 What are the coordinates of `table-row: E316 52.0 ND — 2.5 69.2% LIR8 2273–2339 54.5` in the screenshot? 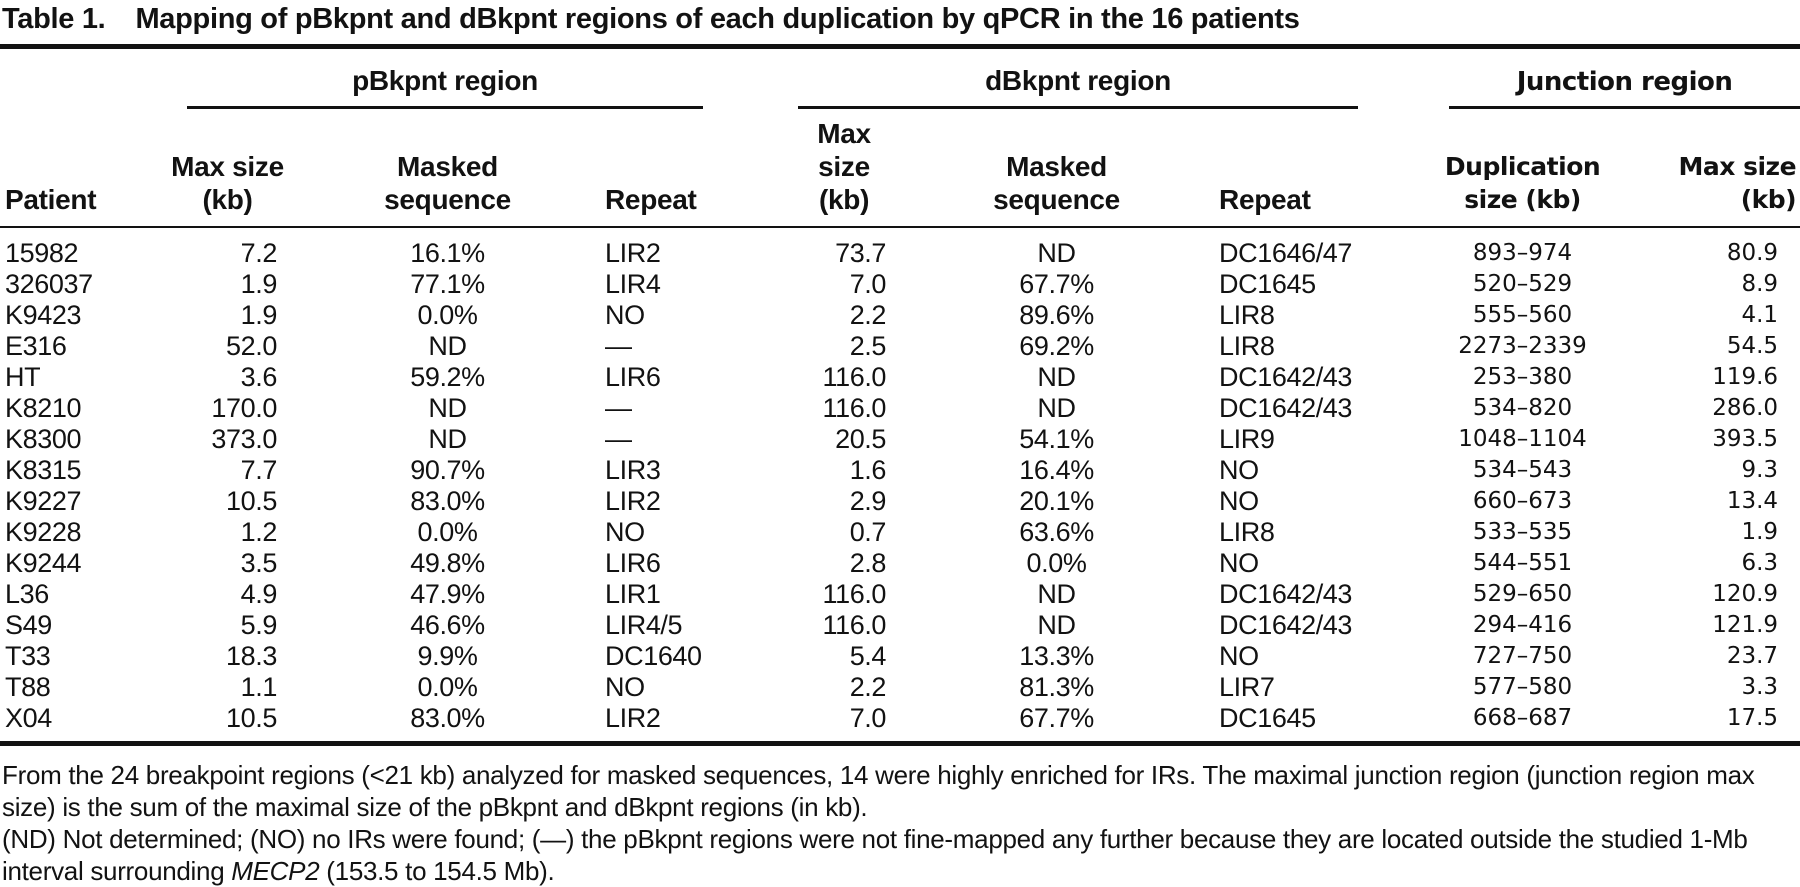 It's located at (900, 346).